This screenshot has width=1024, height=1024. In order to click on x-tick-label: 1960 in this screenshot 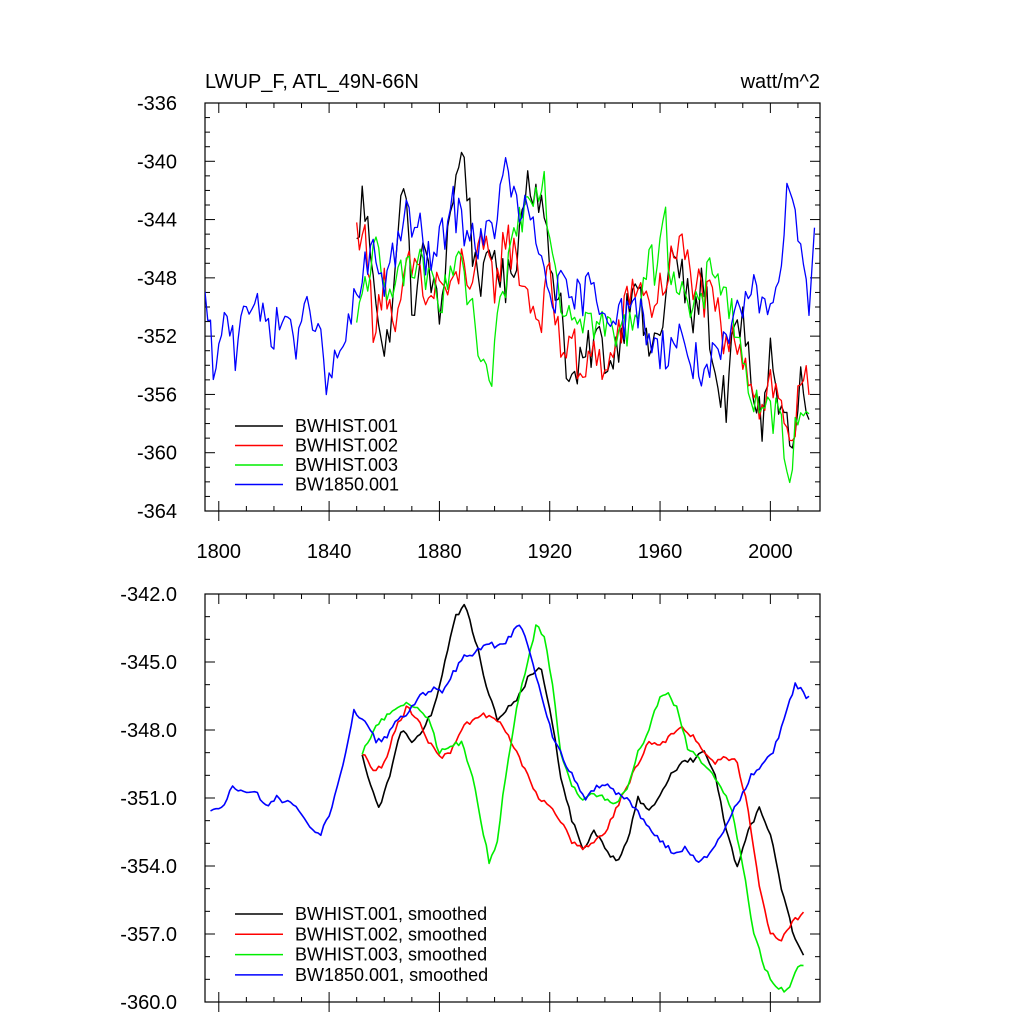, I will do `click(660, 552)`.